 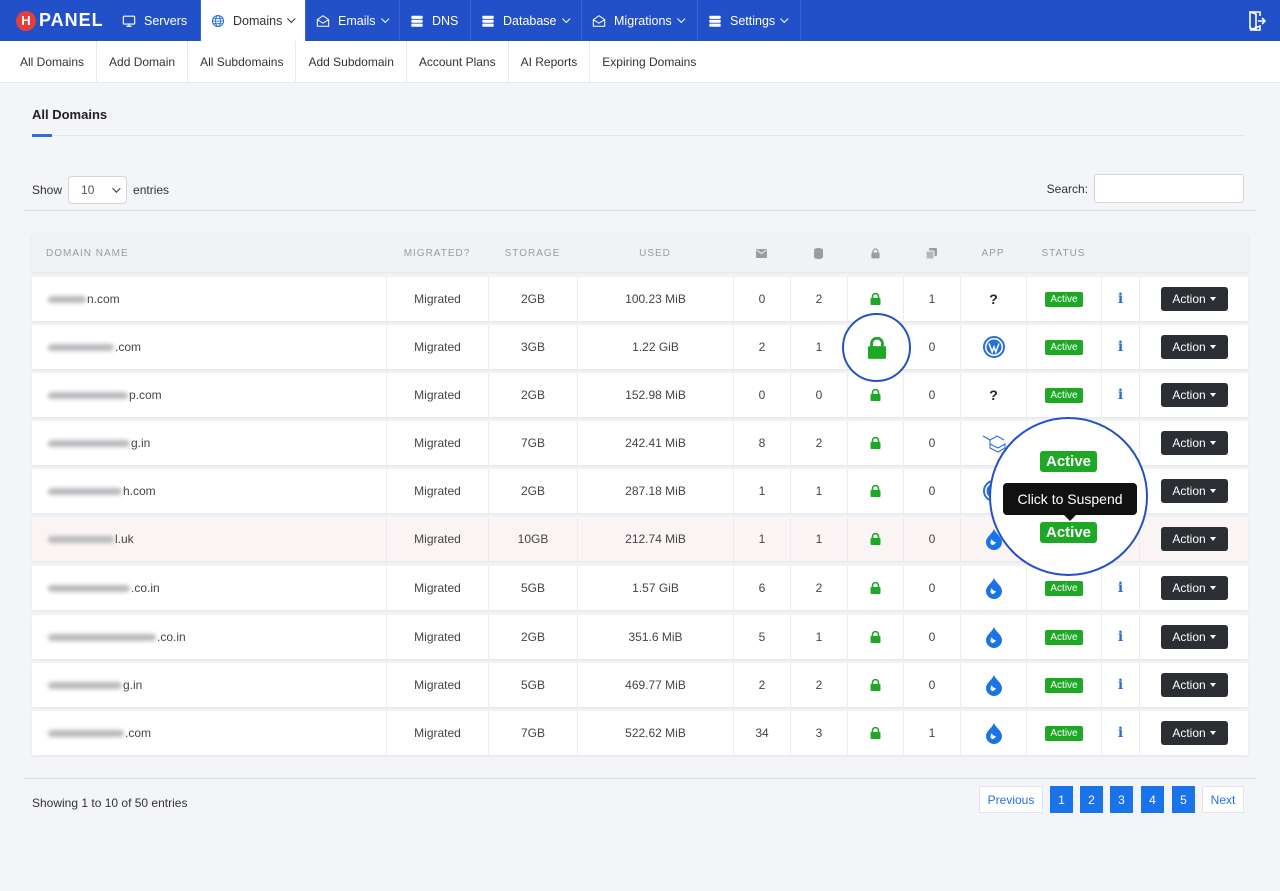 What do you see at coordinates (649, 61) in the screenshot?
I see `subnav-expiring-domains: Expiring Domains` at bounding box center [649, 61].